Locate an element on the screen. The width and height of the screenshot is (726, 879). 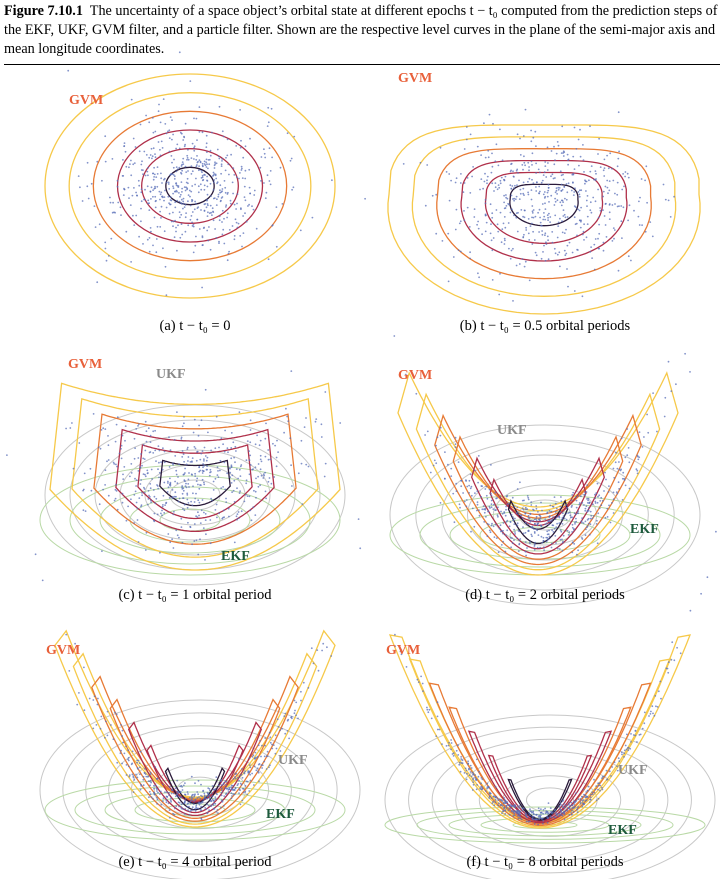
ukf-level-curve is located at coordinates (550, 800).